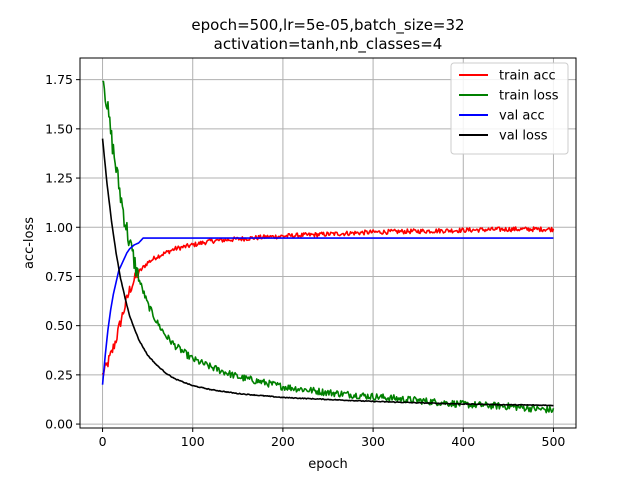  Describe the element at coordinates (327, 25) in the screenshot. I see `chart-title-line-1: epoch=500,lr=5e-05,batch_size=32` at that location.